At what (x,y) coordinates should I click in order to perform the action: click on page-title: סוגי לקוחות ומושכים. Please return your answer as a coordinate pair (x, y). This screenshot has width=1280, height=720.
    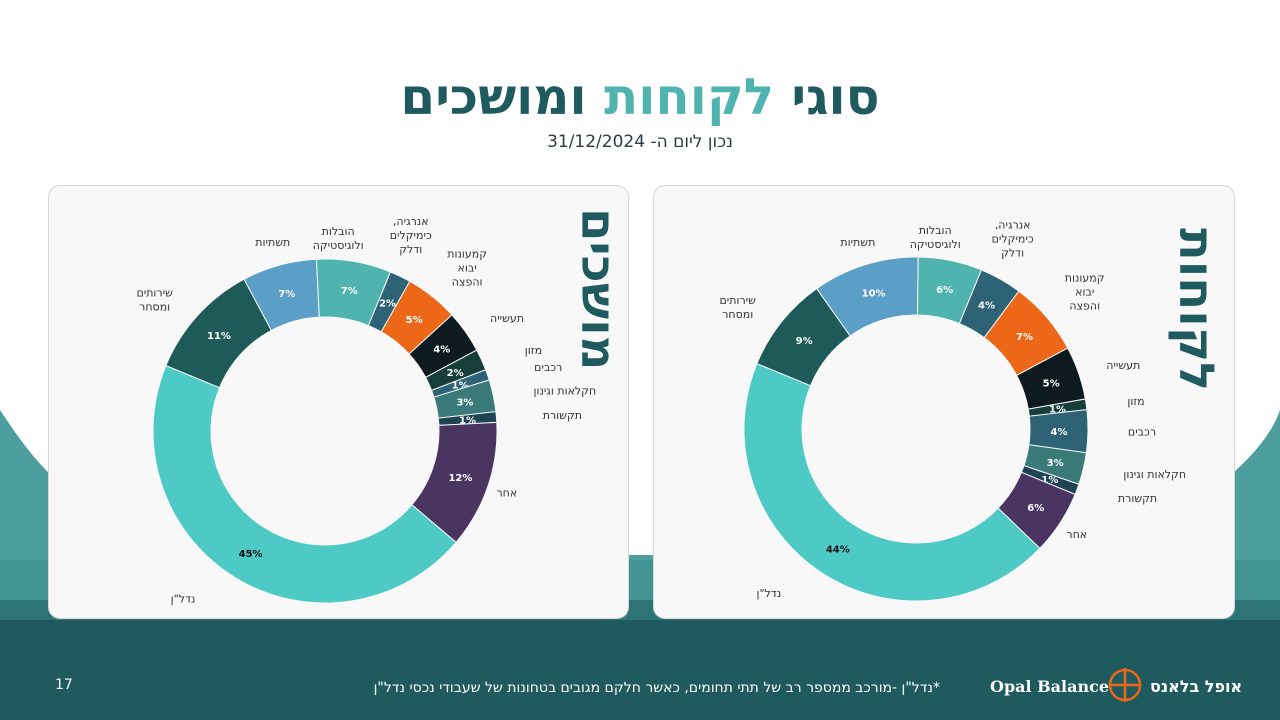
    Looking at the image, I should click on (640, 97).